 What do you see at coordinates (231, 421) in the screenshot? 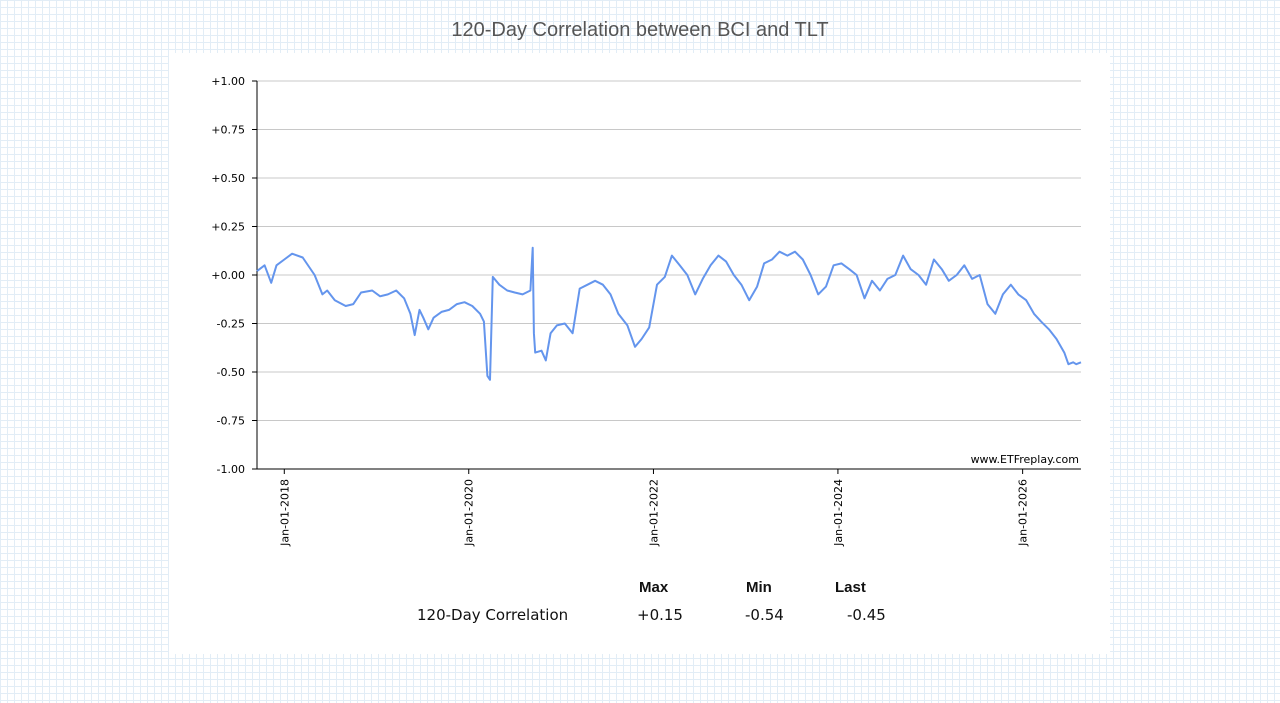
I see `y-tick-label: -0.75` at bounding box center [231, 421].